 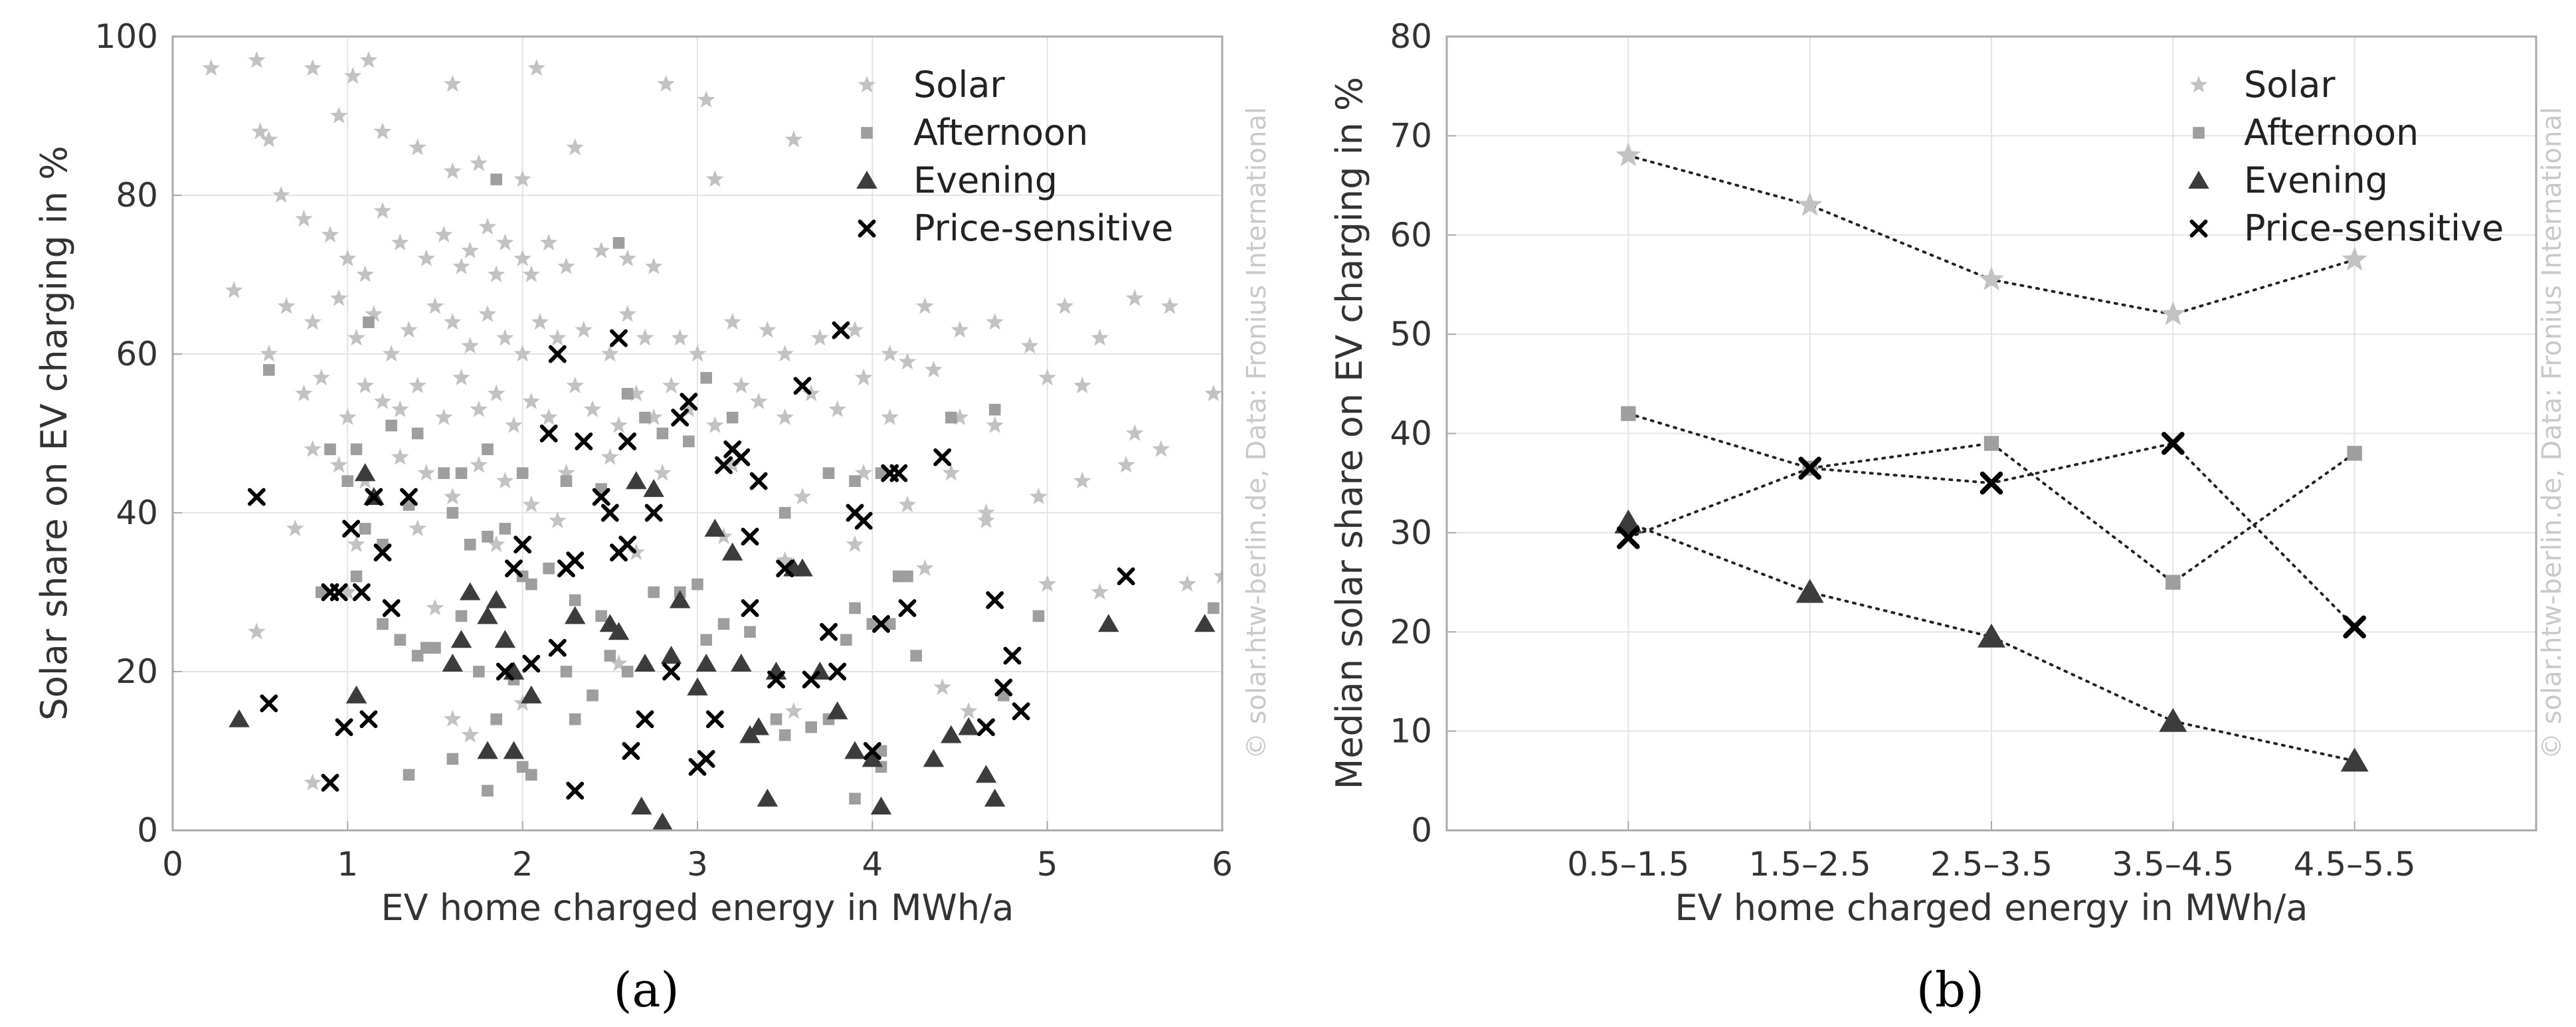 I want to click on x-tick-label: 5, so click(x=1047, y=864).